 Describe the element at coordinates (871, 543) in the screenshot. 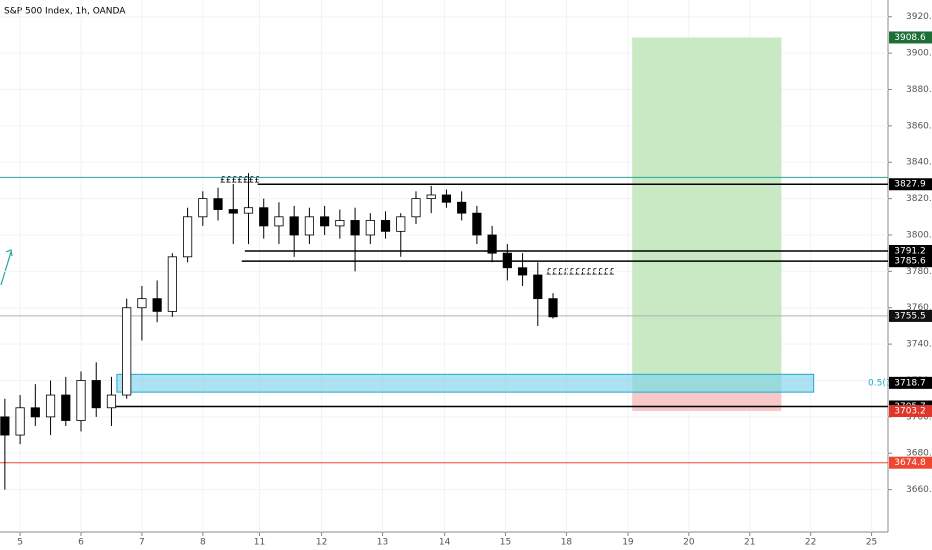

I see `x-tick-label: 25` at that location.